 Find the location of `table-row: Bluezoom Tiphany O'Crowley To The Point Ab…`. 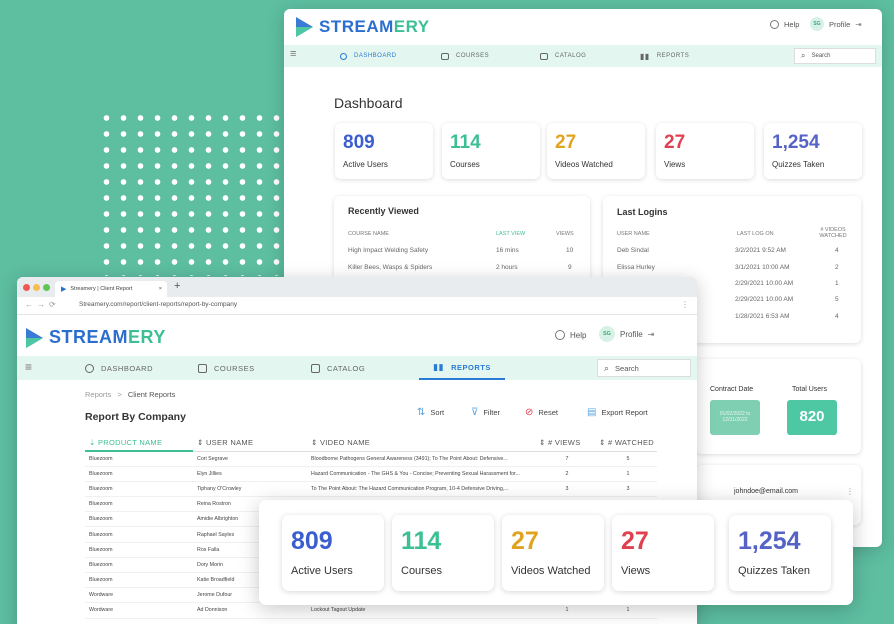

table-row: Bluezoom Tiphany O'Crowley To The Point Ab… is located at coordinates (371, 489).